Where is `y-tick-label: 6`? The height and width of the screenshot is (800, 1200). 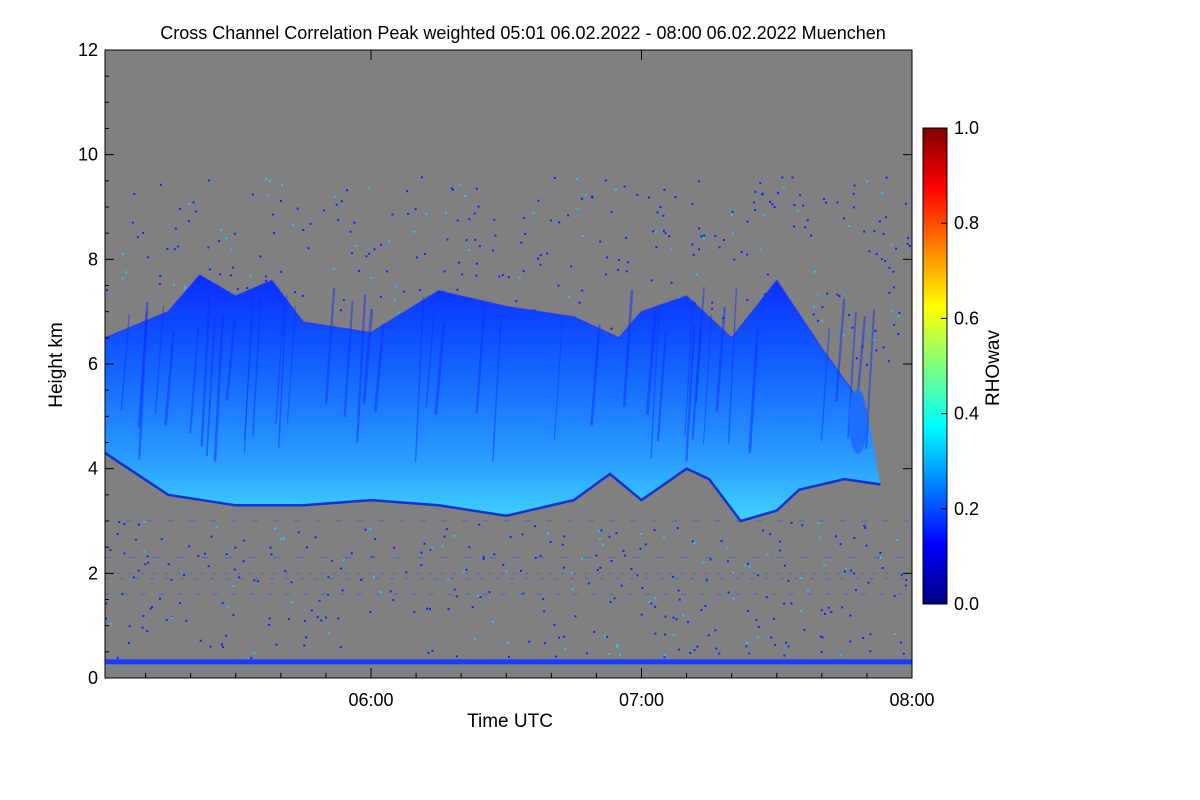 y-tick-label: 6 is located at coordinates (93, 364).